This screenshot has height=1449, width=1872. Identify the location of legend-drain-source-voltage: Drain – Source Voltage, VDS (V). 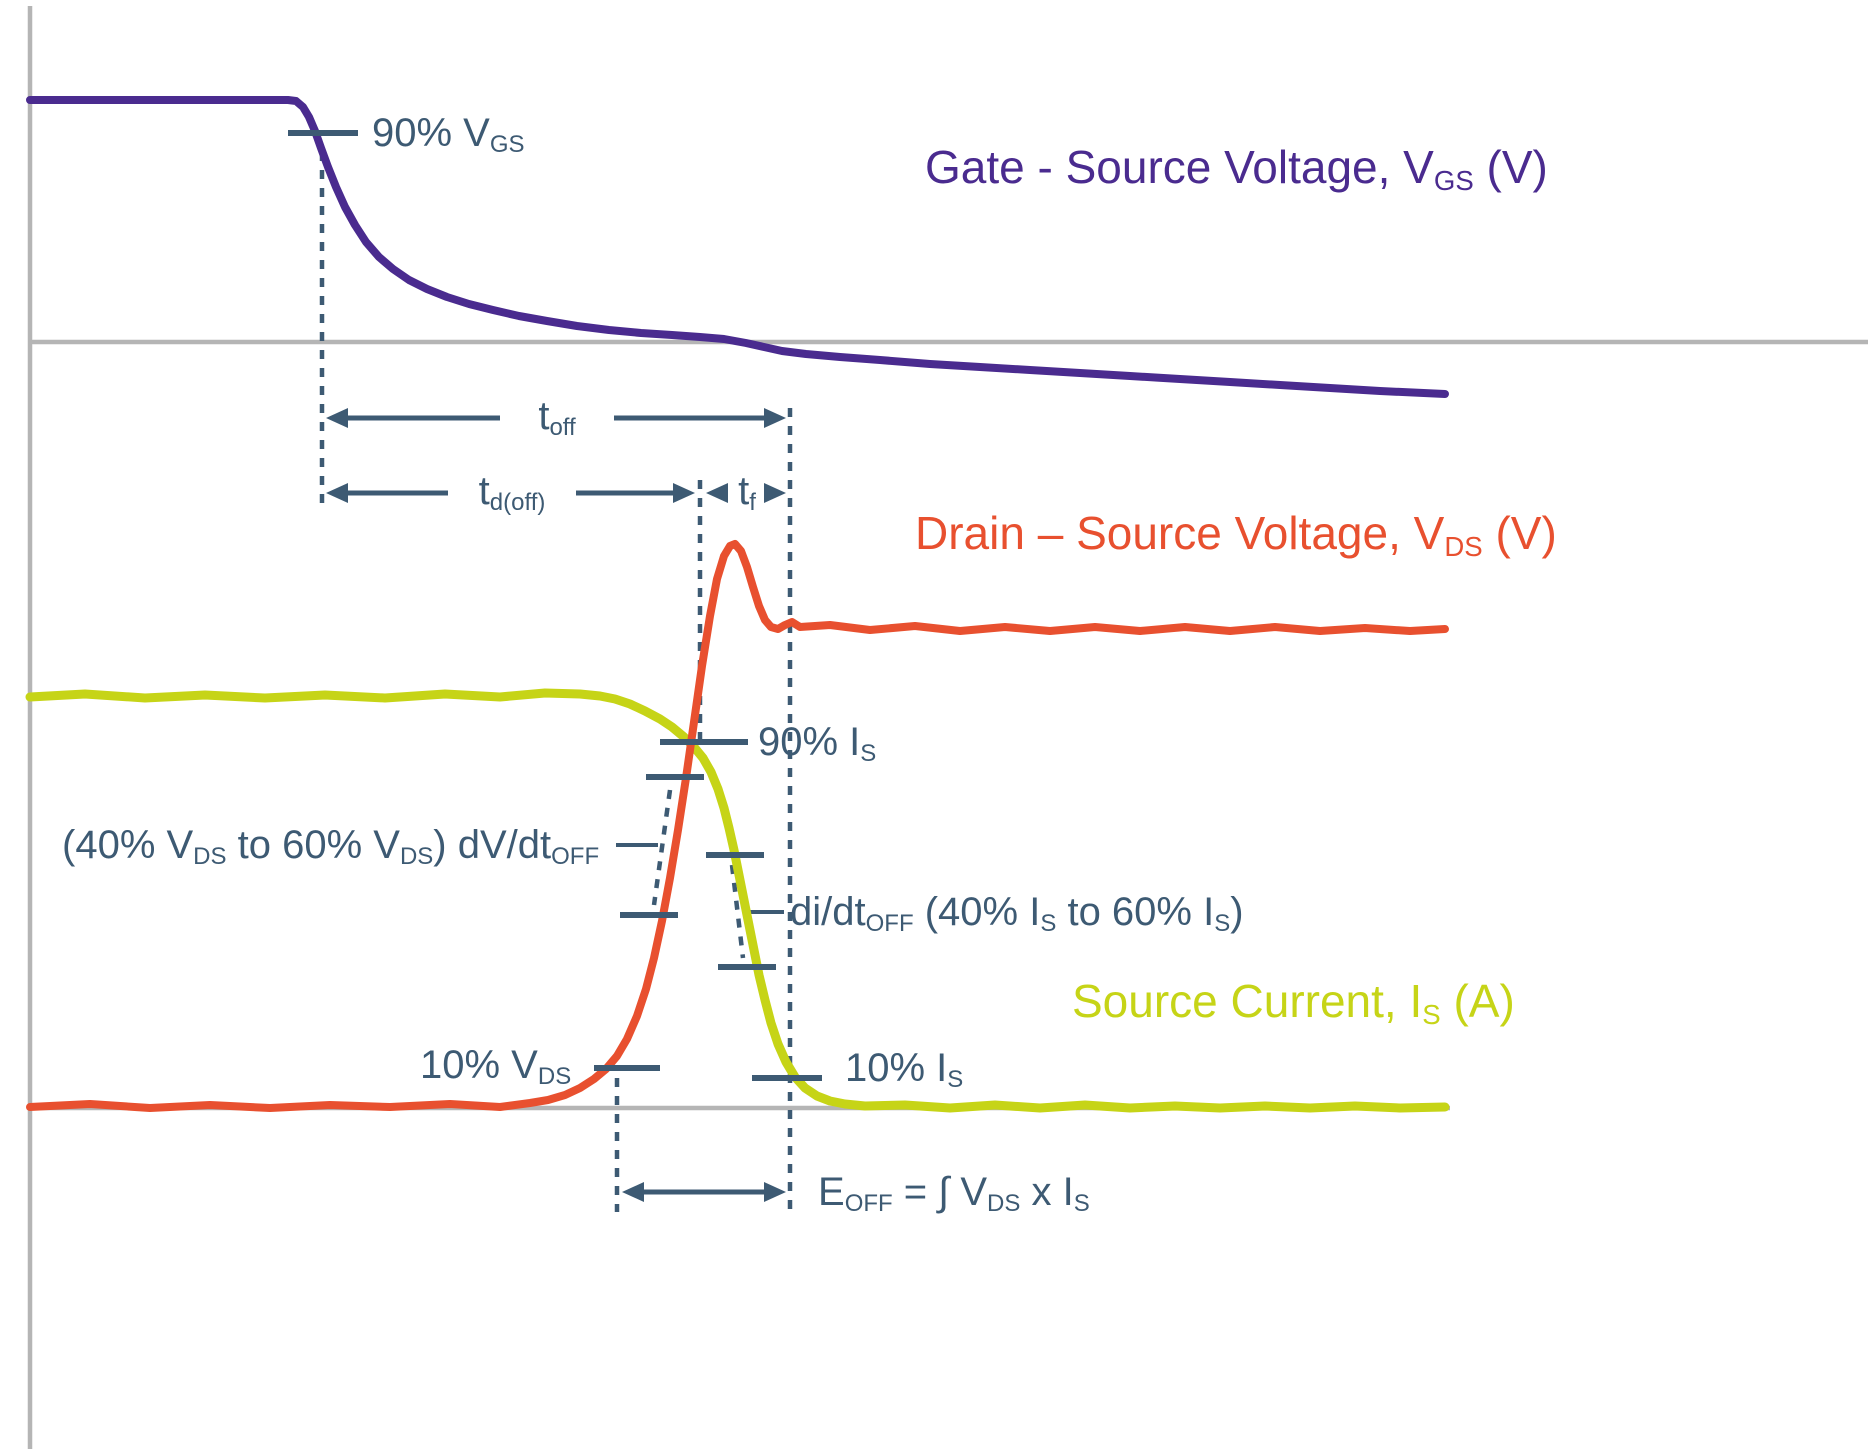
(1236, 534).